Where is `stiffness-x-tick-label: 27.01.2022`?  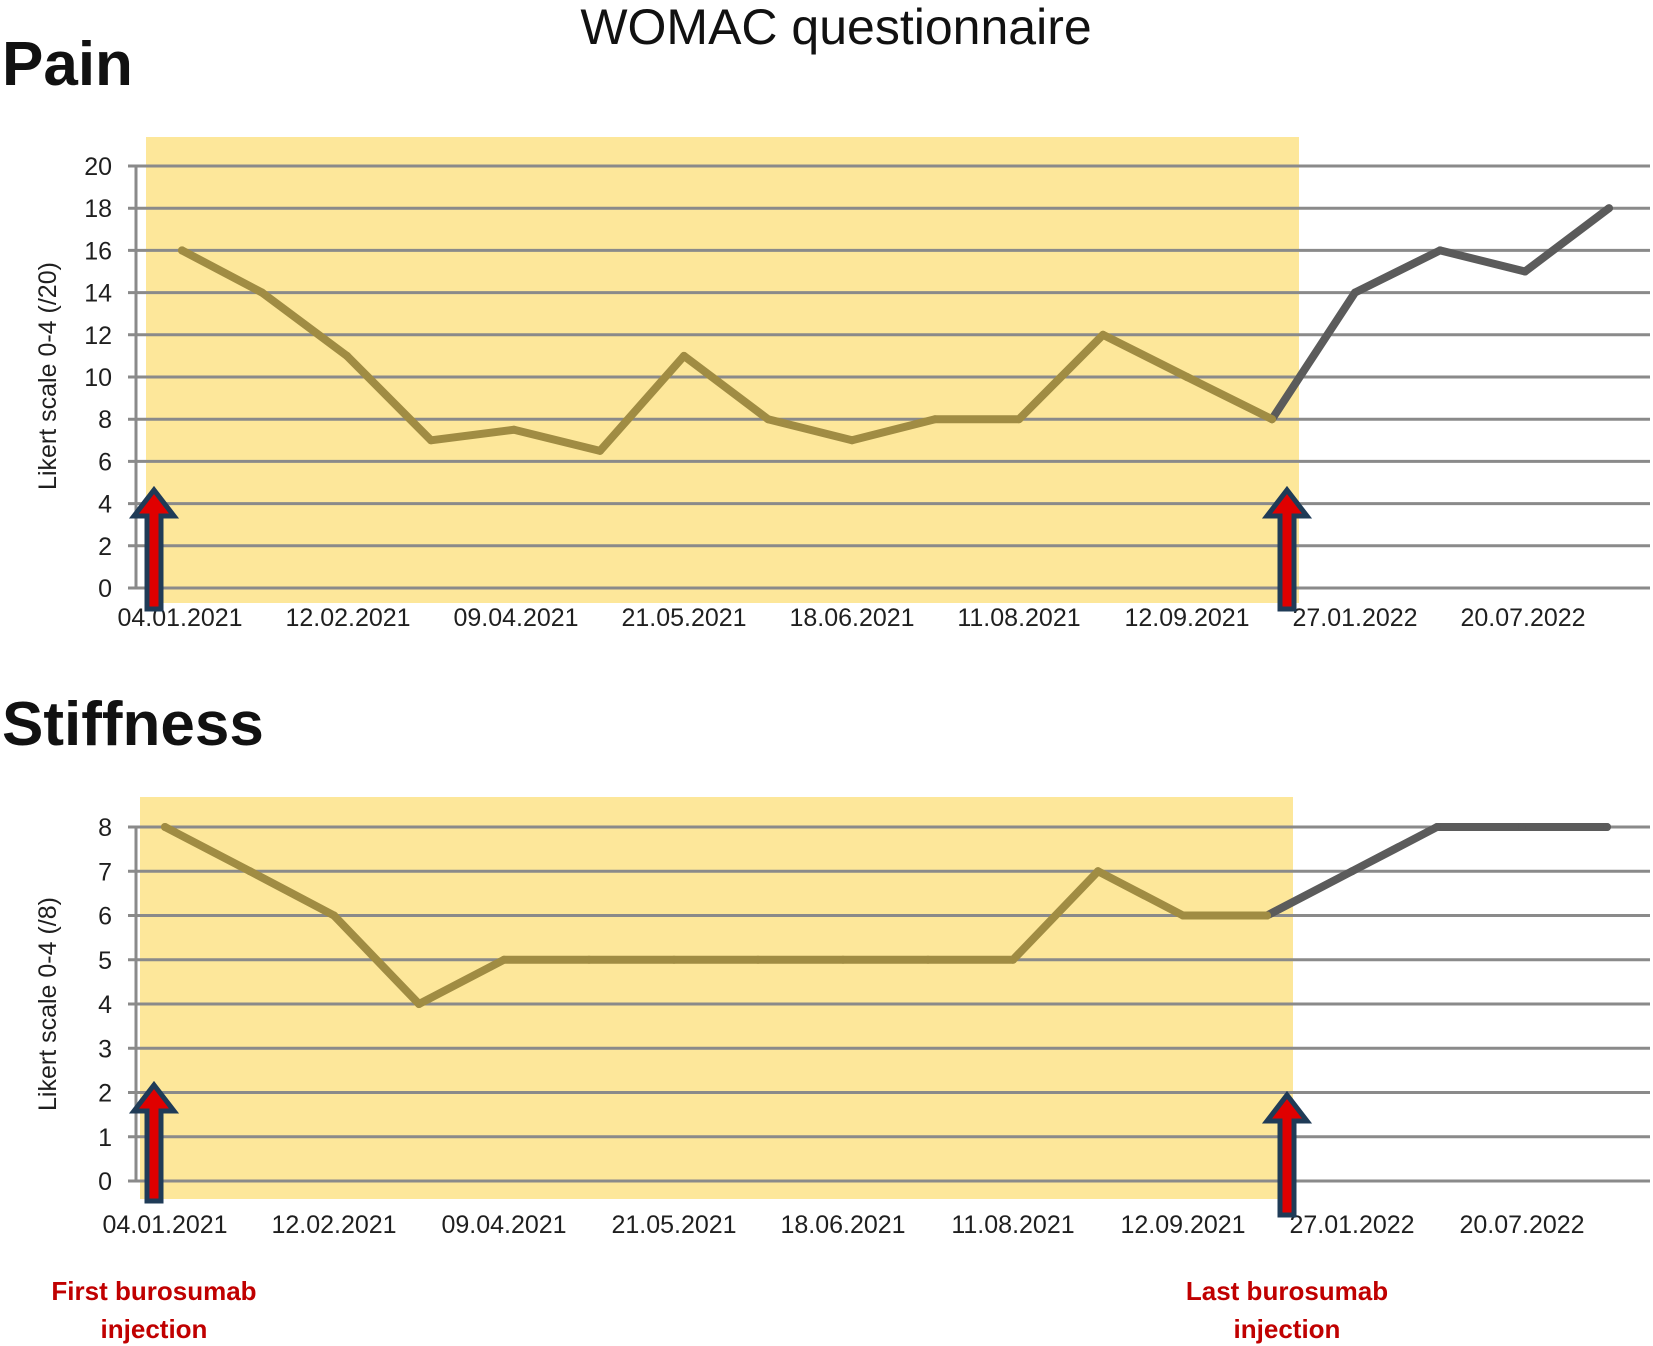 stiffness-x-tick-label: 27.01.2022 is located at coordinates (1351, 1225).